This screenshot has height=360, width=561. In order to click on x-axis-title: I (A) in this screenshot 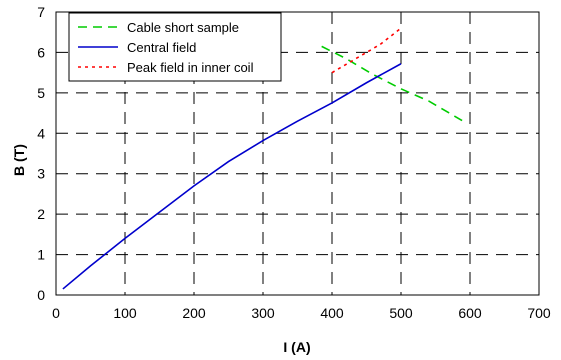, I will do `click(296, 347)`.